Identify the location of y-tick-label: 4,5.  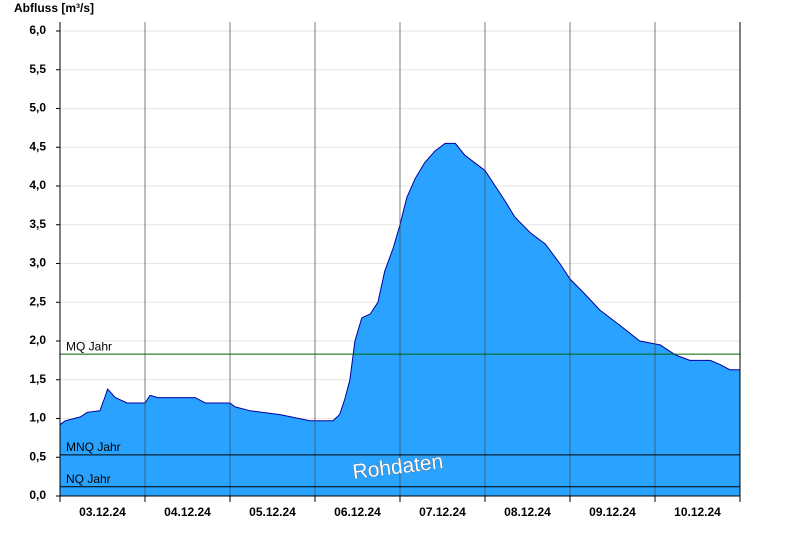
(37, 146).